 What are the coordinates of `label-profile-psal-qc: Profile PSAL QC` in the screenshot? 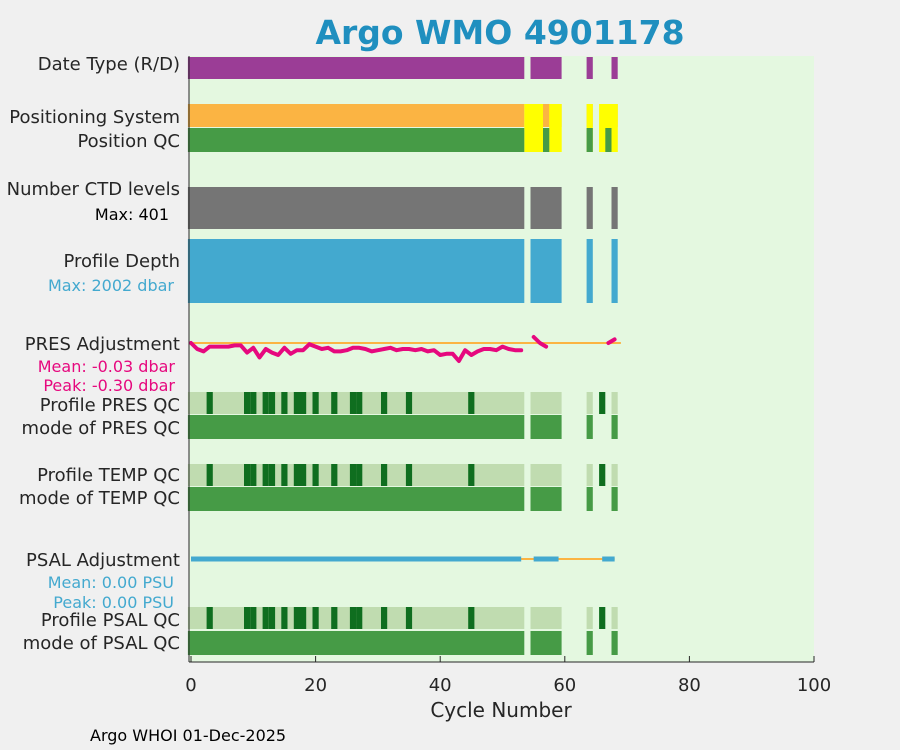 It's located at (110, 620).